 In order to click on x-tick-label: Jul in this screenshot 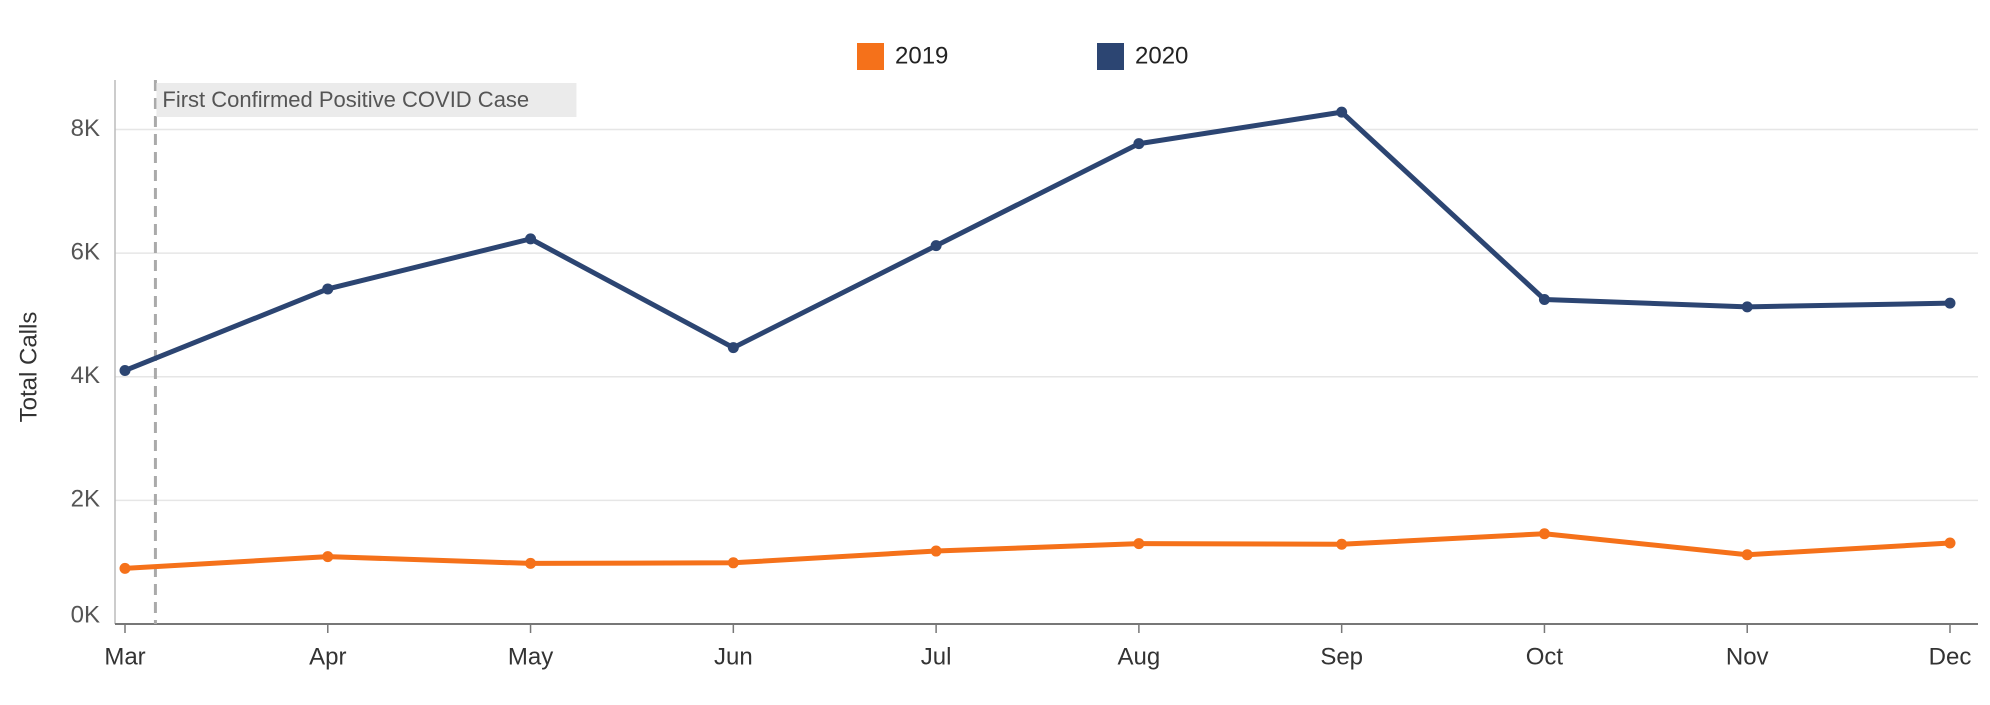, I will do `click(936, 656)`.